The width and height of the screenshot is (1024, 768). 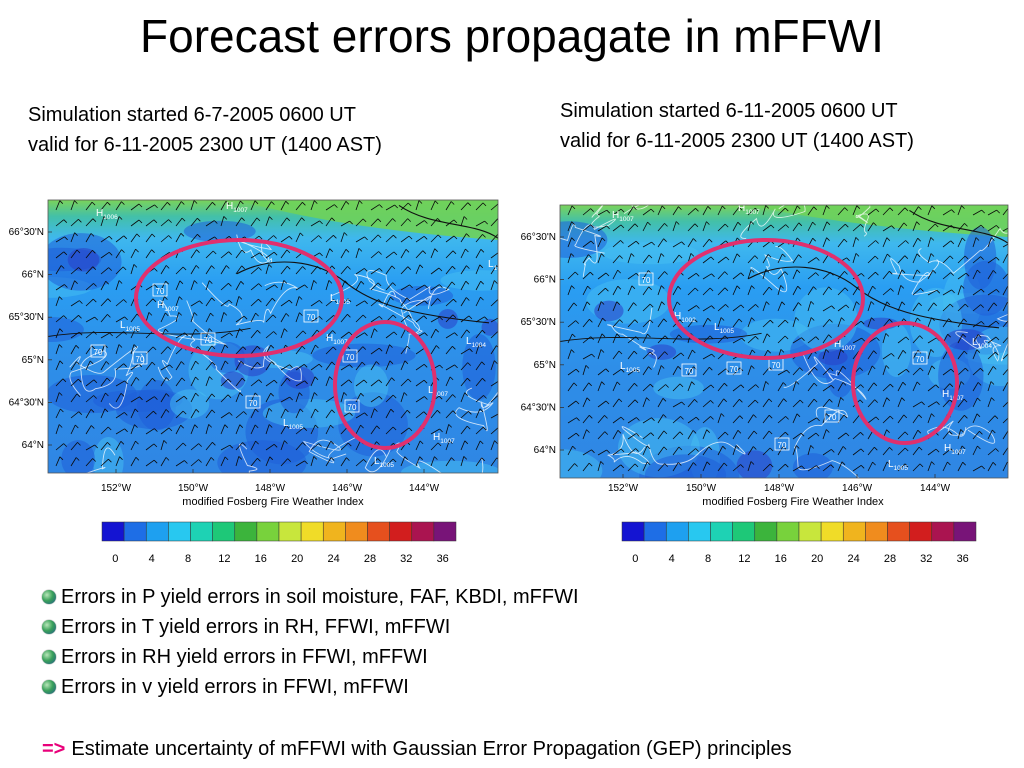 I want to click on low-index-patch, so click(x=447, y=318).